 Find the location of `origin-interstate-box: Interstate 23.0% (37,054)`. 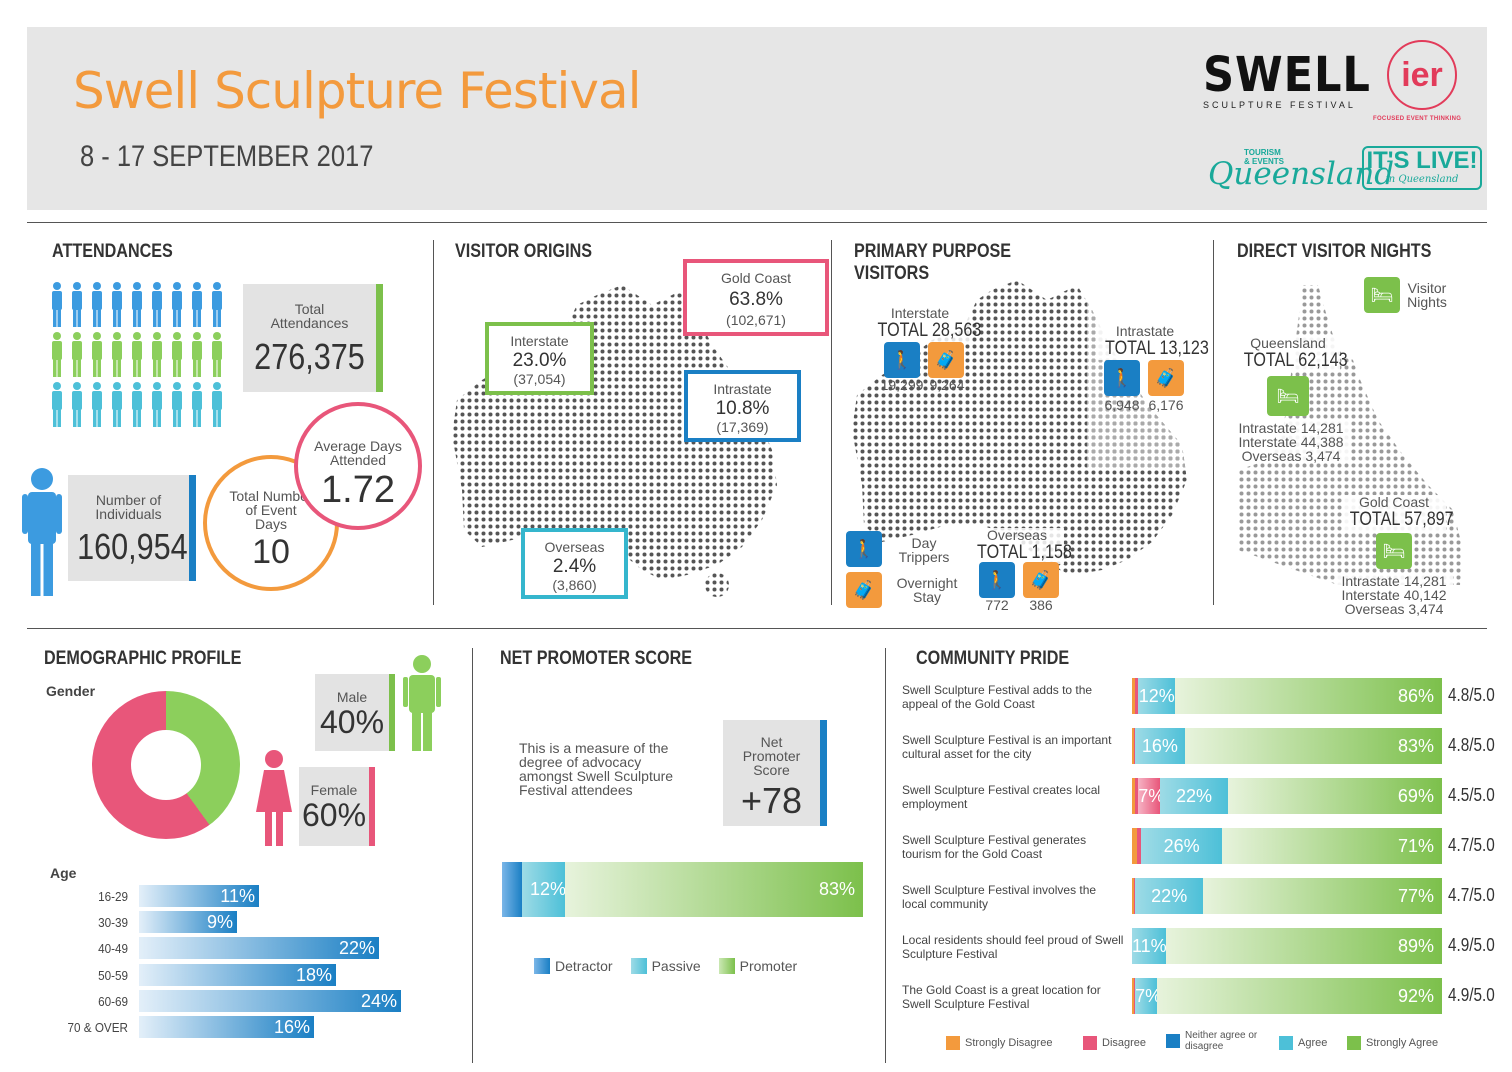

origin-interstate-box: Interstate 23.0% (37,054) is located at coordinates (539, 358).